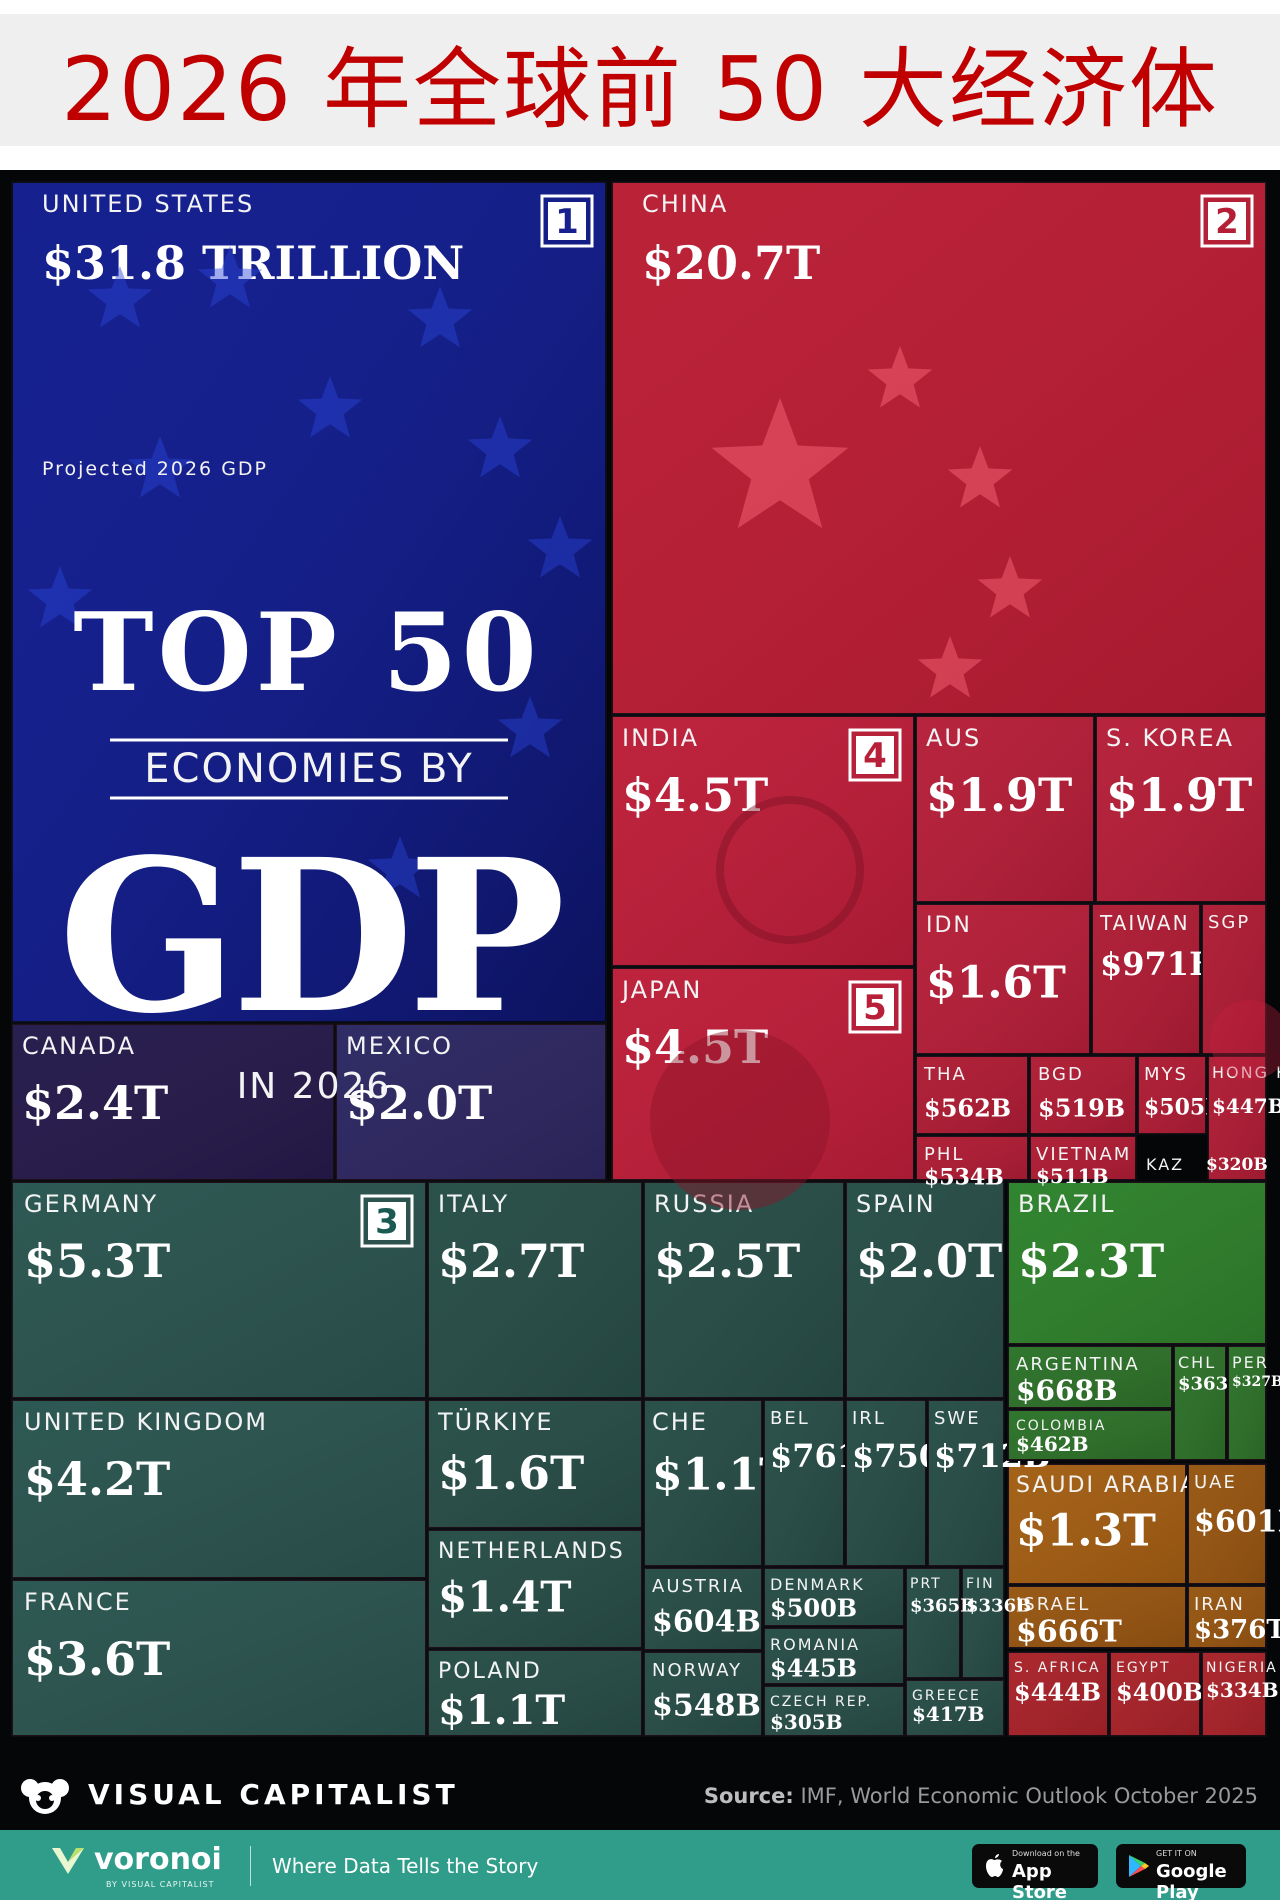 This screenshot has height=1903, width=1280. Describe the element at coordinates (307, 653) in the screenshot. I see `hero-top-50: TOP 50` at that location.